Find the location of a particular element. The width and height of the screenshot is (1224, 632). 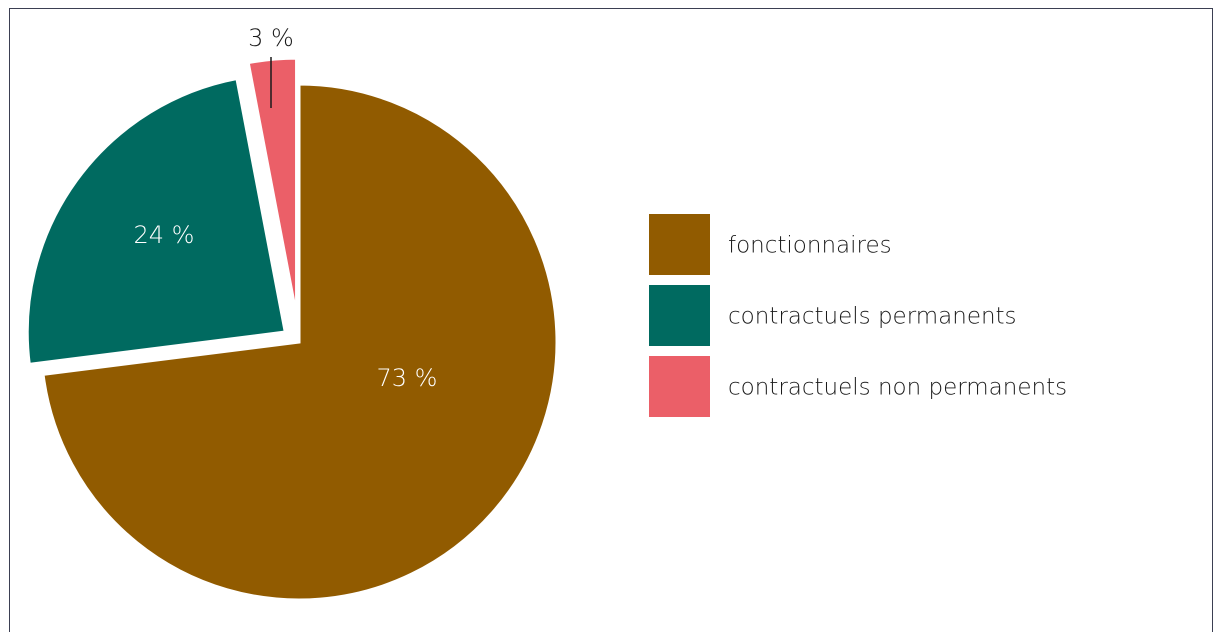

legend-label-fonctionnaires: fonctionnaires is located at coordinates (810, 246).